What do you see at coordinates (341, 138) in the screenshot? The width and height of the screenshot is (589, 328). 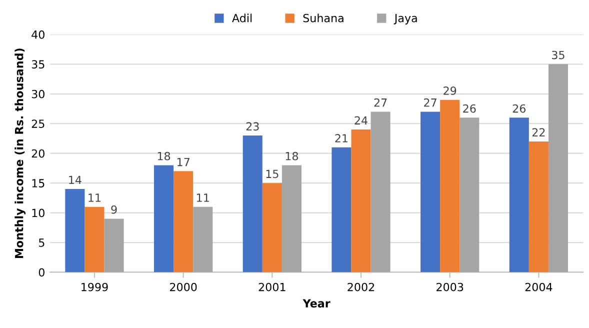 I see `data-label: 21` at bounding box center [341, 138].